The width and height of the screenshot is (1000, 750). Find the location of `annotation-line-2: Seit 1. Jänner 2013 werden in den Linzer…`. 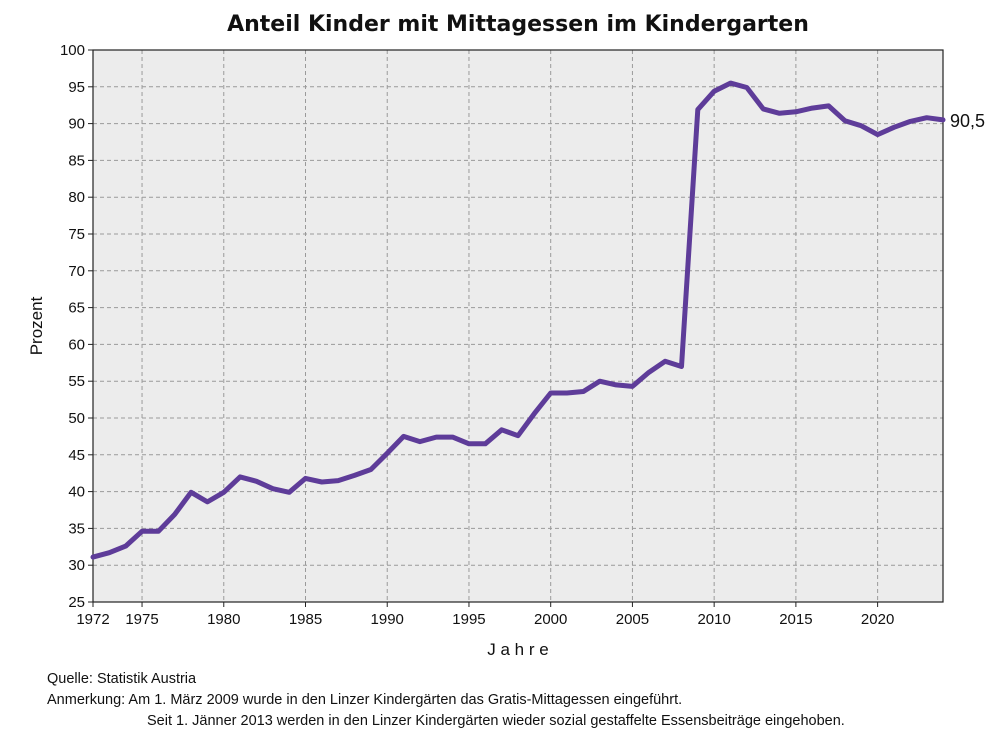

annotation-line-2: Seit 1. Jänner 2013 werden in den Linzer… is located at coordinates (496, 721).